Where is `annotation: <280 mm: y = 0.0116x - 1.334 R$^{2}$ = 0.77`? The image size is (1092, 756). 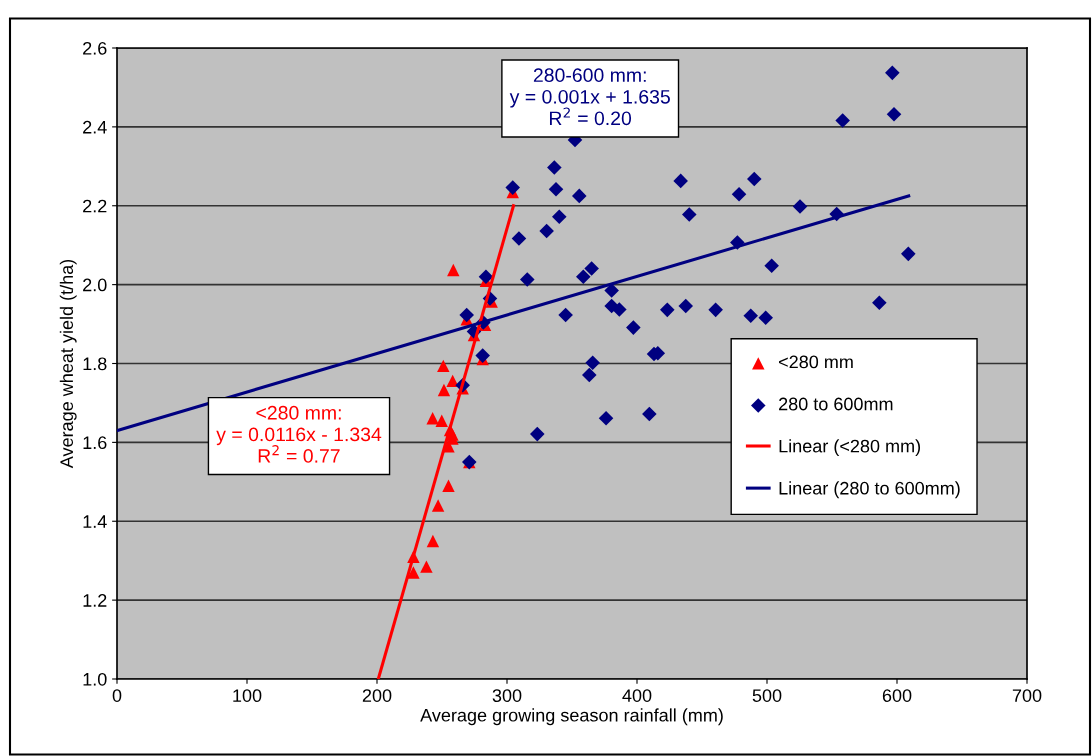 annotation: <280 mm: y = 0.0116x - 1.334 R$^{2}$ = 0.77 is located at coordinates (299, 434).